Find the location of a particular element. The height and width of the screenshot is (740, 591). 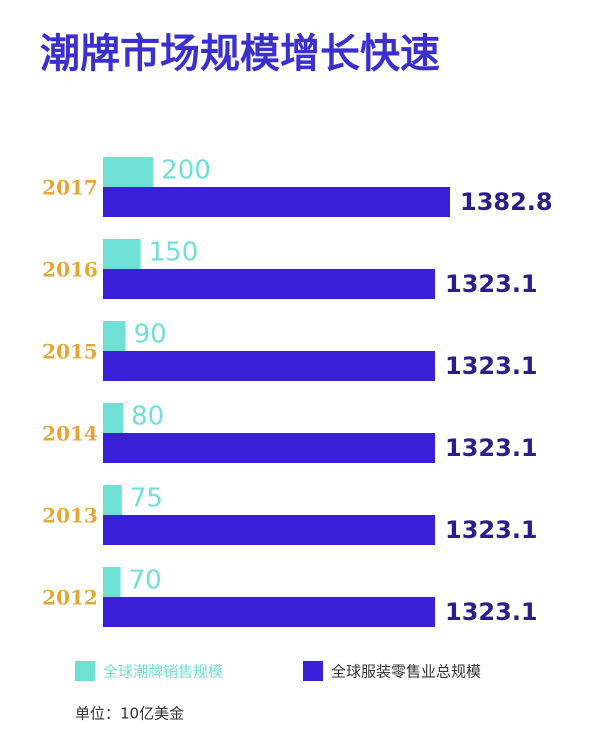

y-tick-label: 2012 is located at coordinates (70, 598).